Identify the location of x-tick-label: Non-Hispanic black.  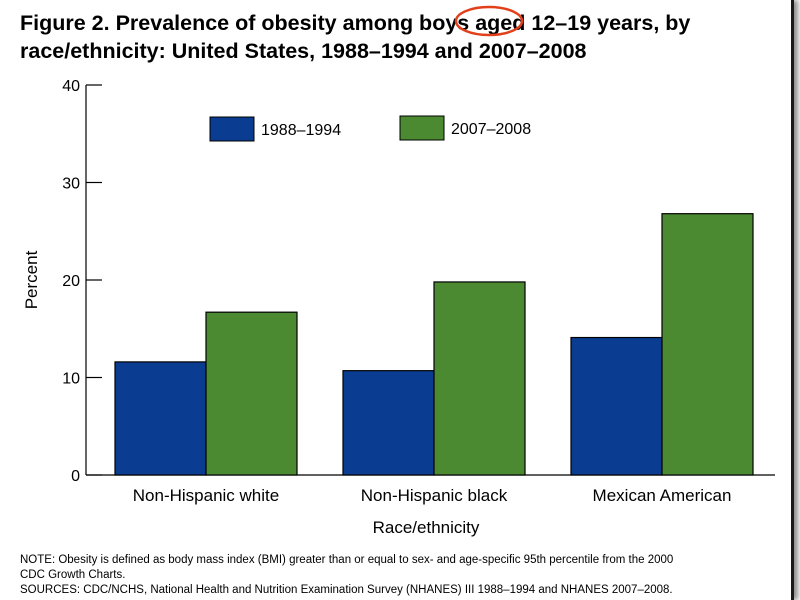
(434, 495).